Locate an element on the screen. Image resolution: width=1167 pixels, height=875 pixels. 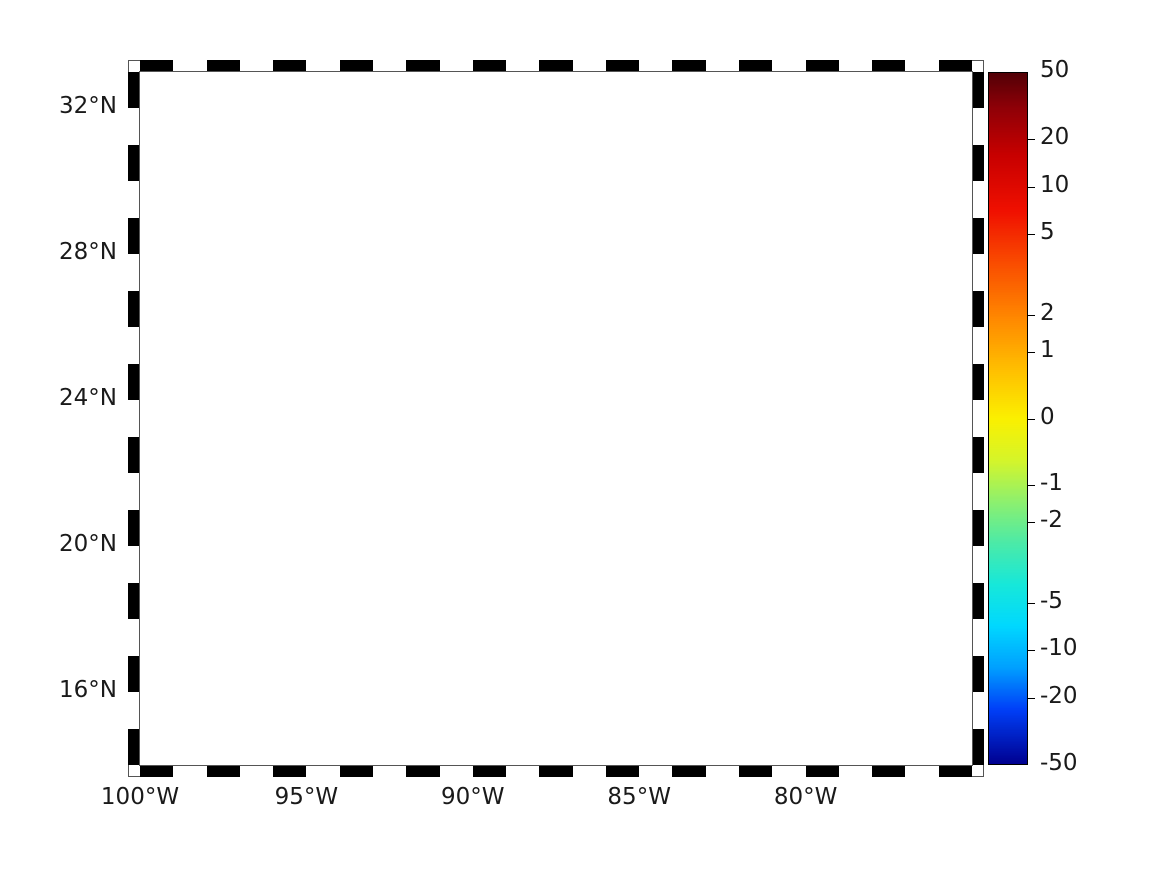
y-tick-label: 20°N is located at coordinates (88, 544).